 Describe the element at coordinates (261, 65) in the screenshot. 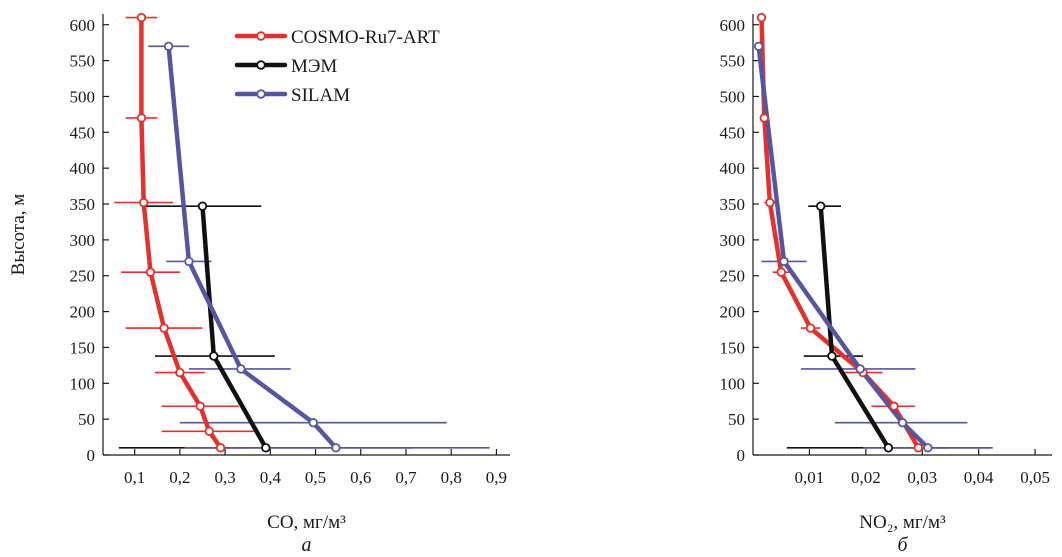

I see `legend-marker-mem` at that location.